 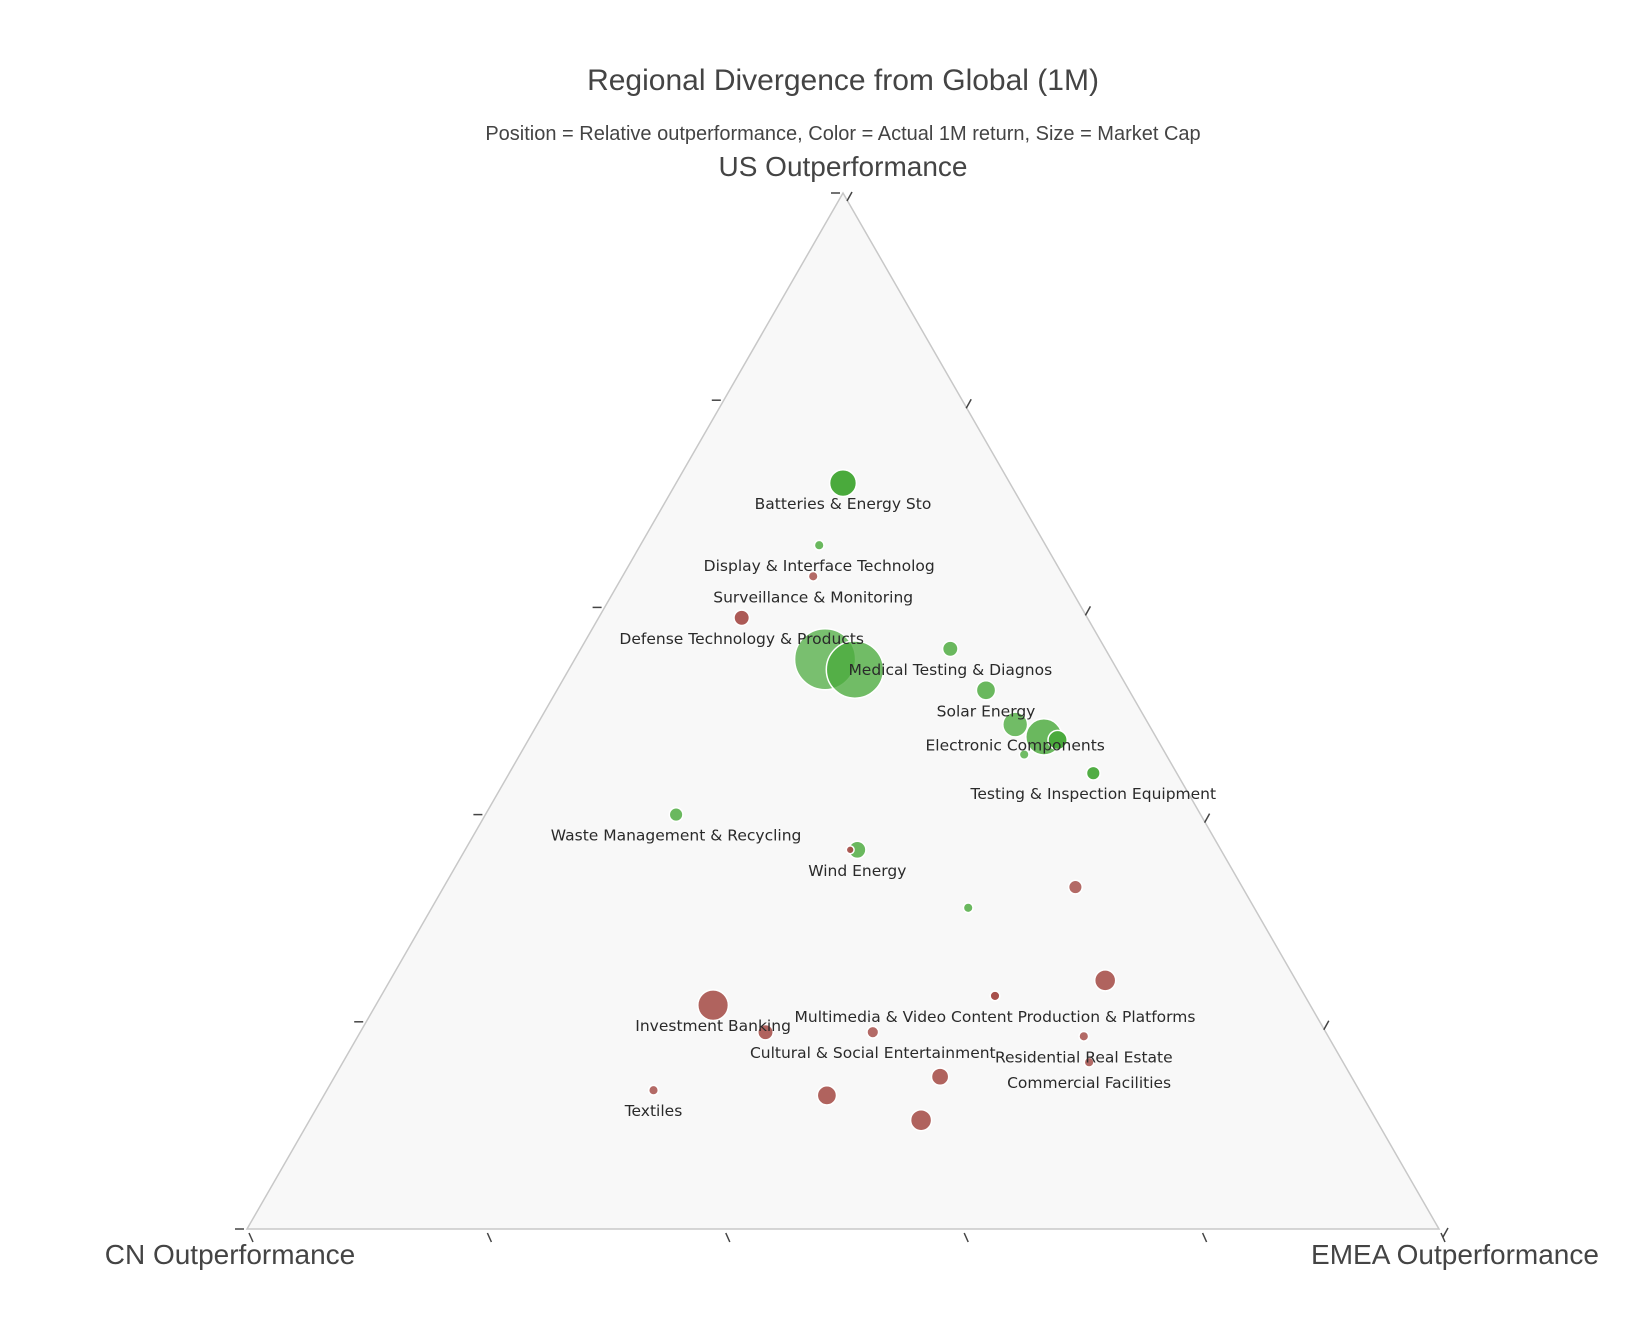 I want to click on data-label: Medical Testing & Diagnos, so click(x=950, y=670).